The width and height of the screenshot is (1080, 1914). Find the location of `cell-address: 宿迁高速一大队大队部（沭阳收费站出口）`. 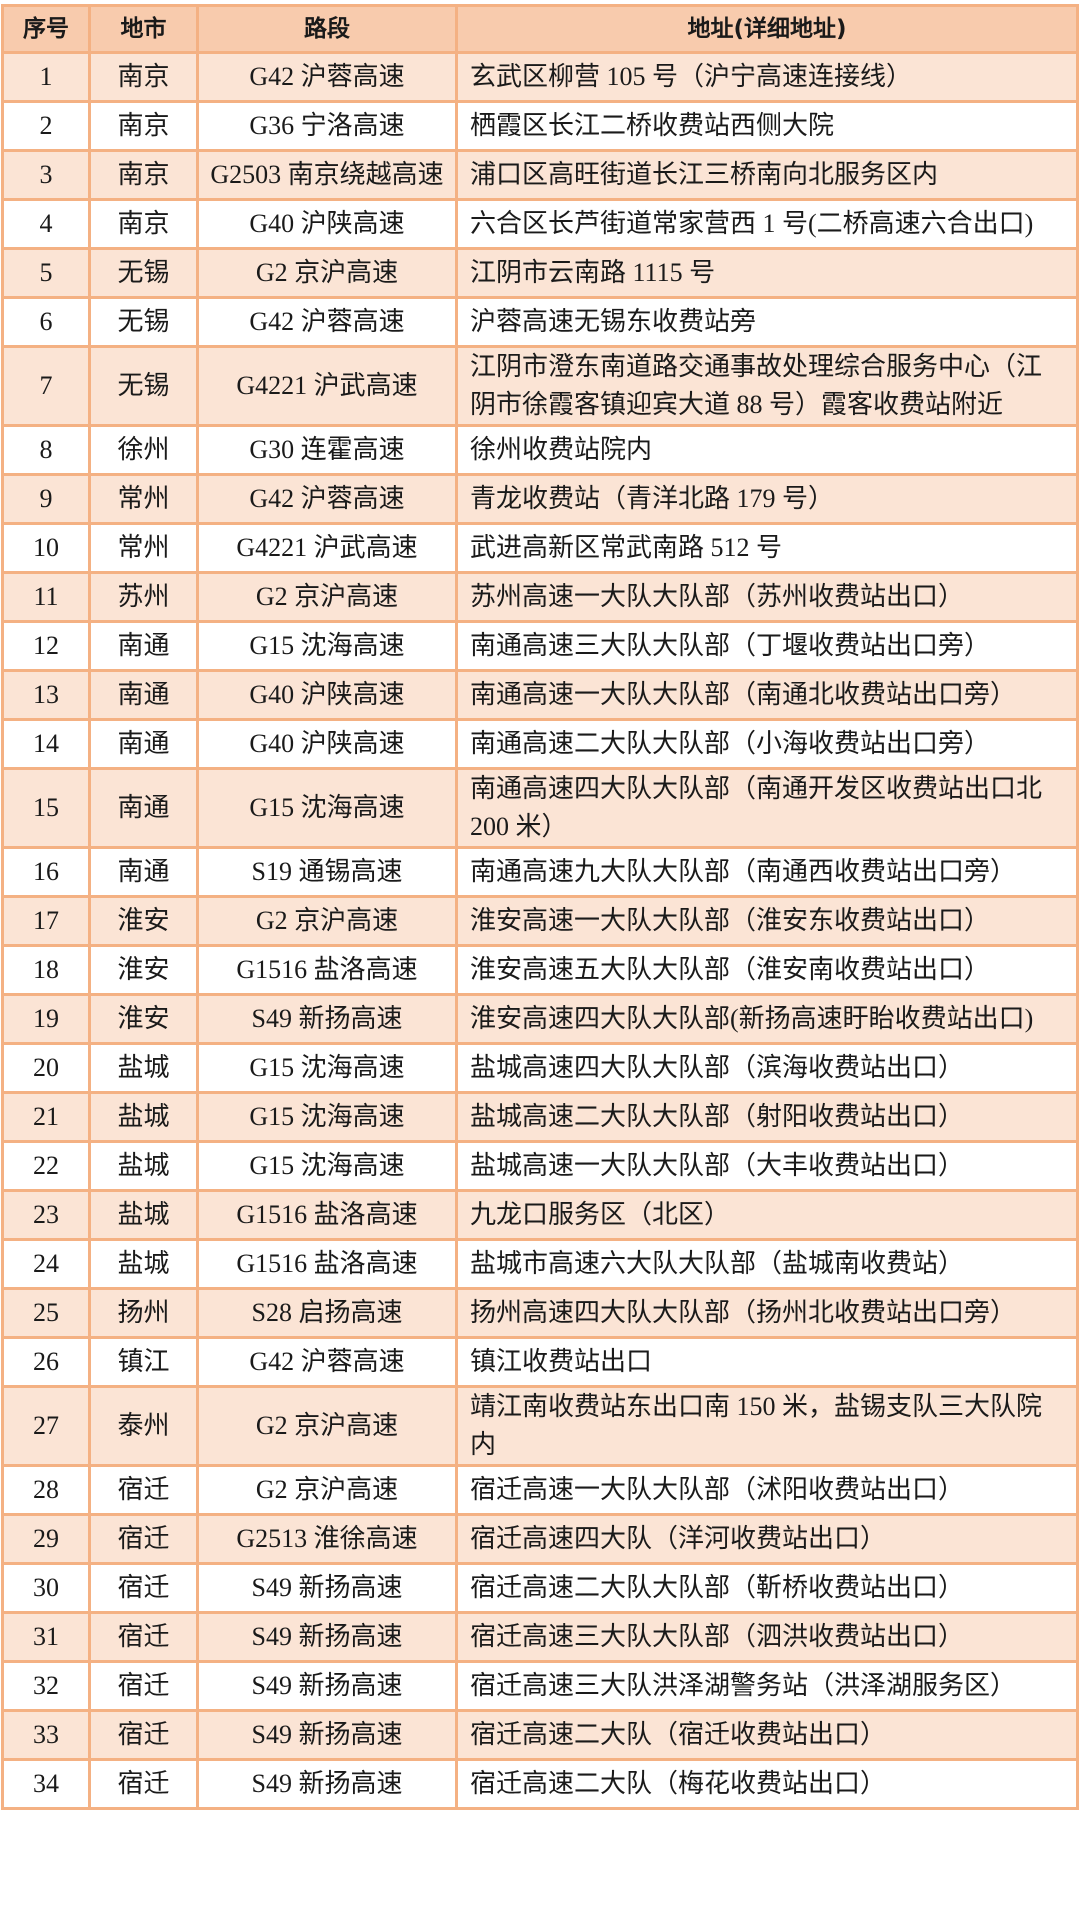

cell-address: 宿迁高速一大队大队部（沭阳收费站出口） is located at coordinates (767, 1490).